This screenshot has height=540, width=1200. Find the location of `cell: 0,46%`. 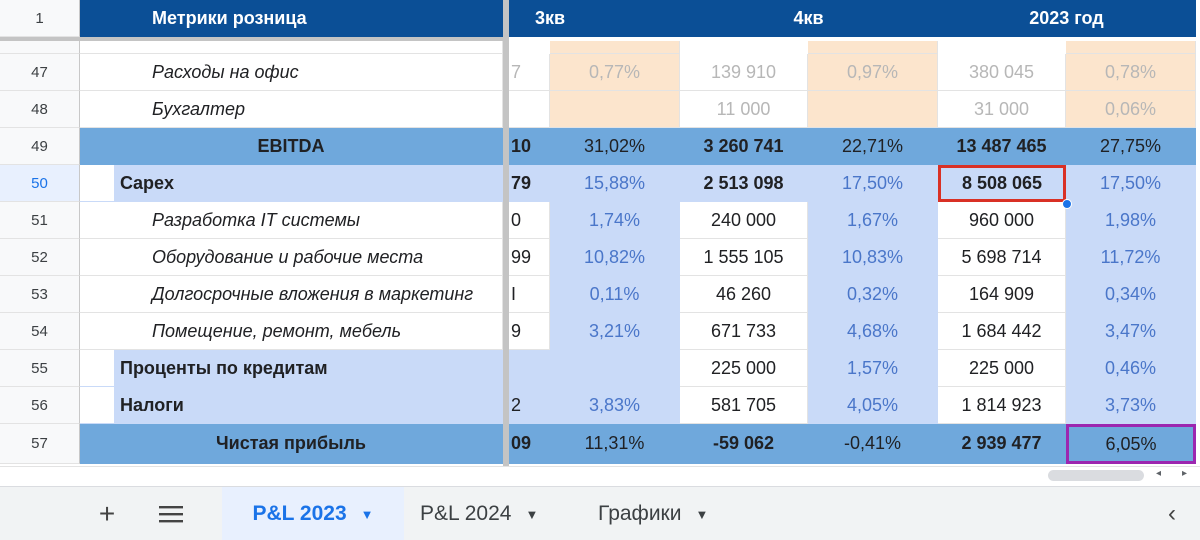

cell: 0,46% is located at coordinates (1131, 368).